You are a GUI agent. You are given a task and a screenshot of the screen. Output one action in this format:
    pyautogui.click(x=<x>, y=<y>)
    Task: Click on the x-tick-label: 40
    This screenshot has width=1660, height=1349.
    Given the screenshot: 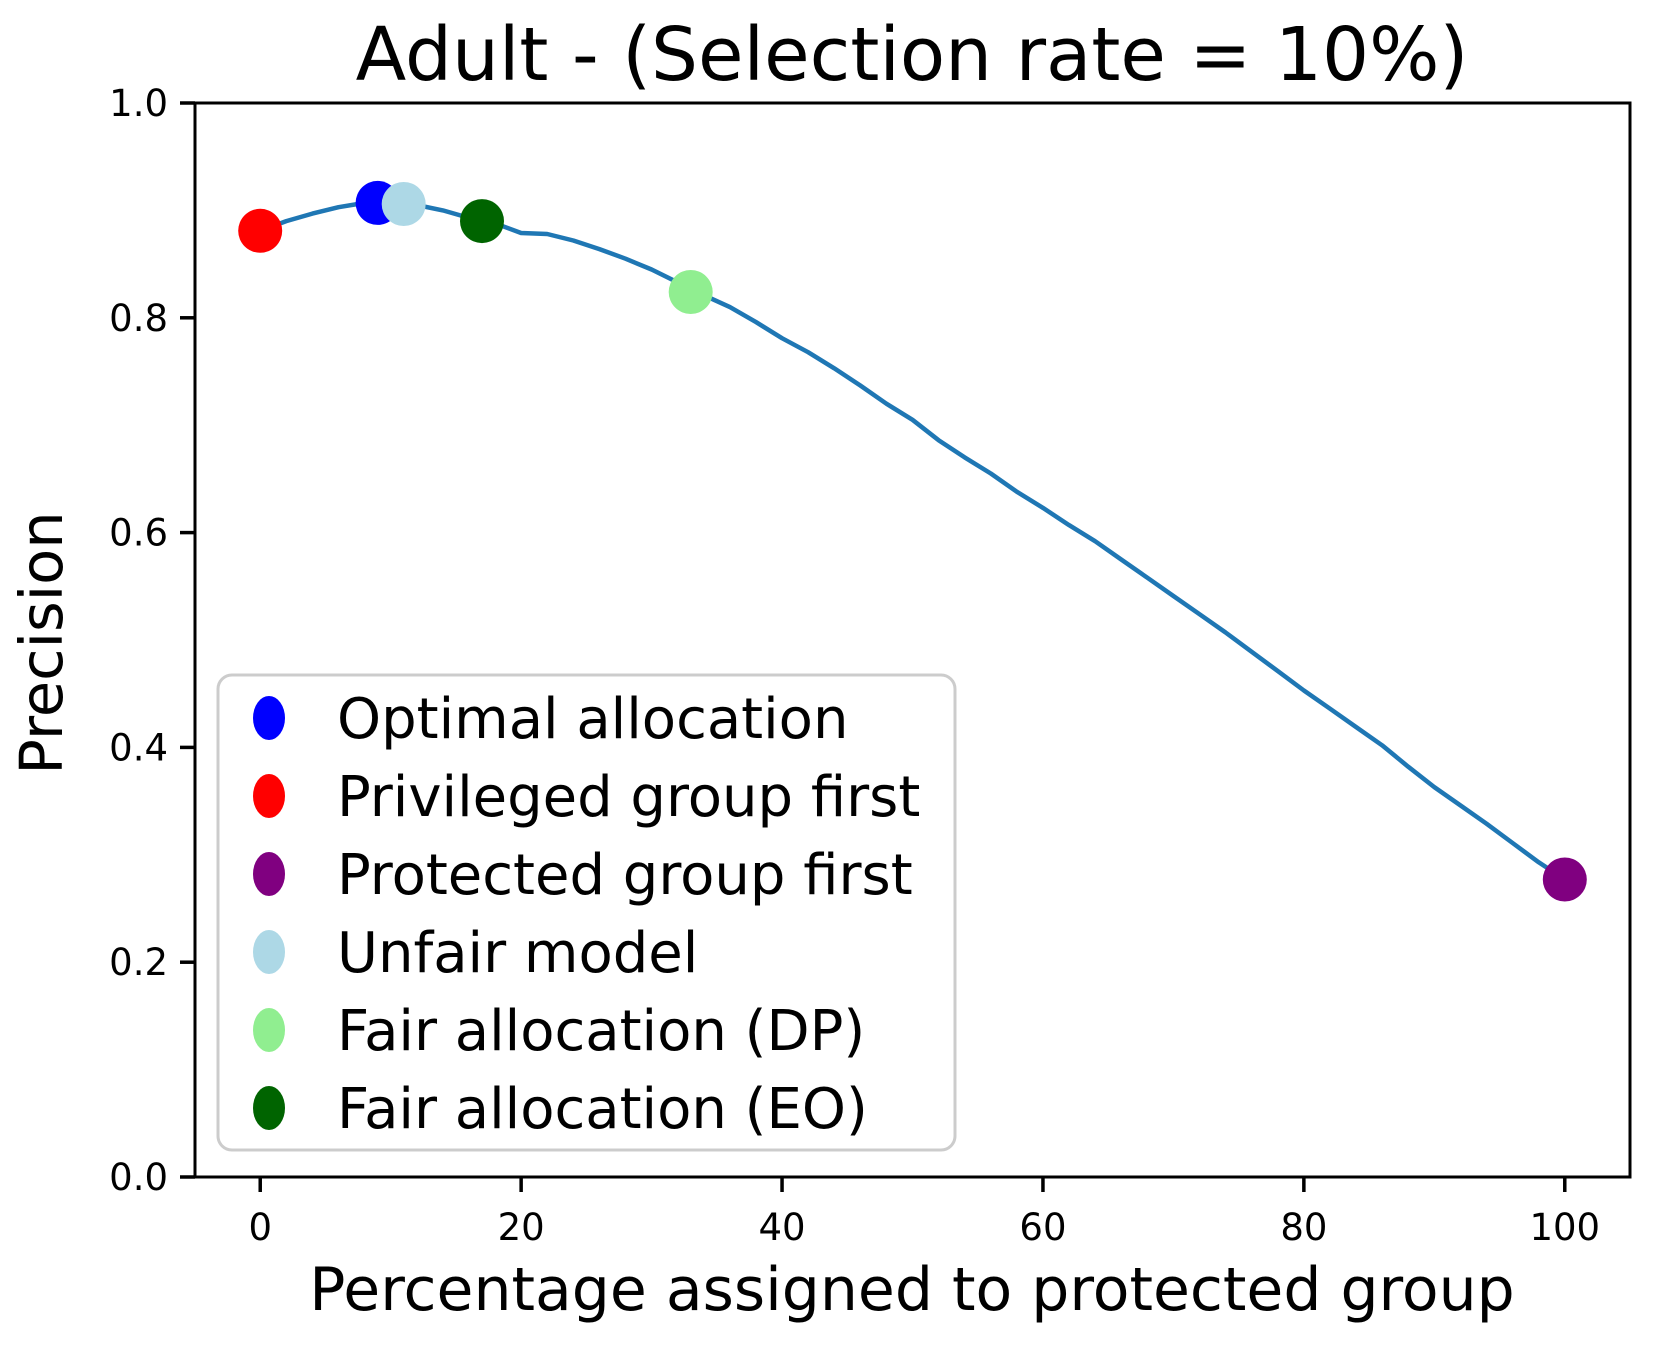 What is the action you would take?
    pyautogui.click(x=781, y=1227)
    